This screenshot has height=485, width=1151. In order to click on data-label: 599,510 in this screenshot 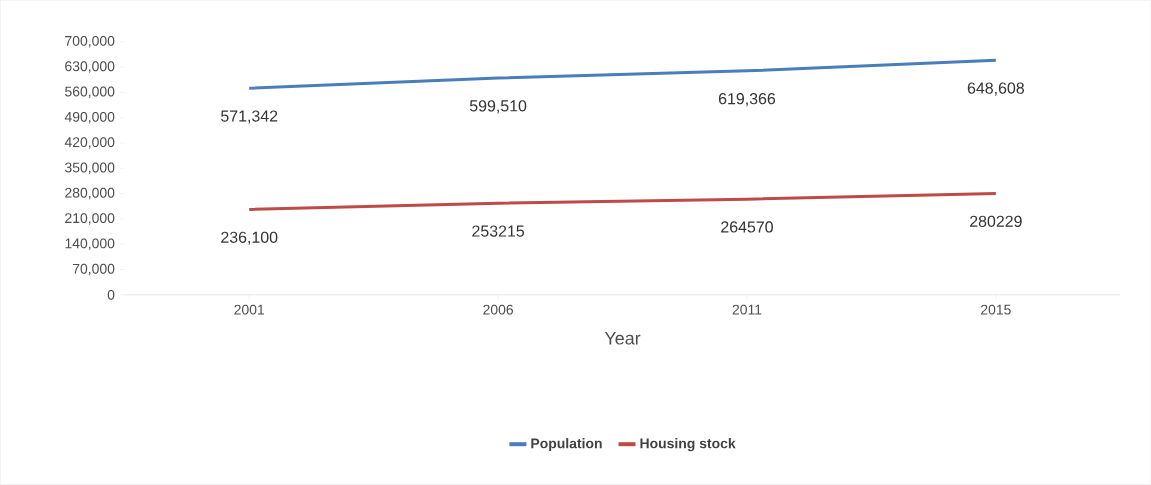, I will do `click(498, 107)`.